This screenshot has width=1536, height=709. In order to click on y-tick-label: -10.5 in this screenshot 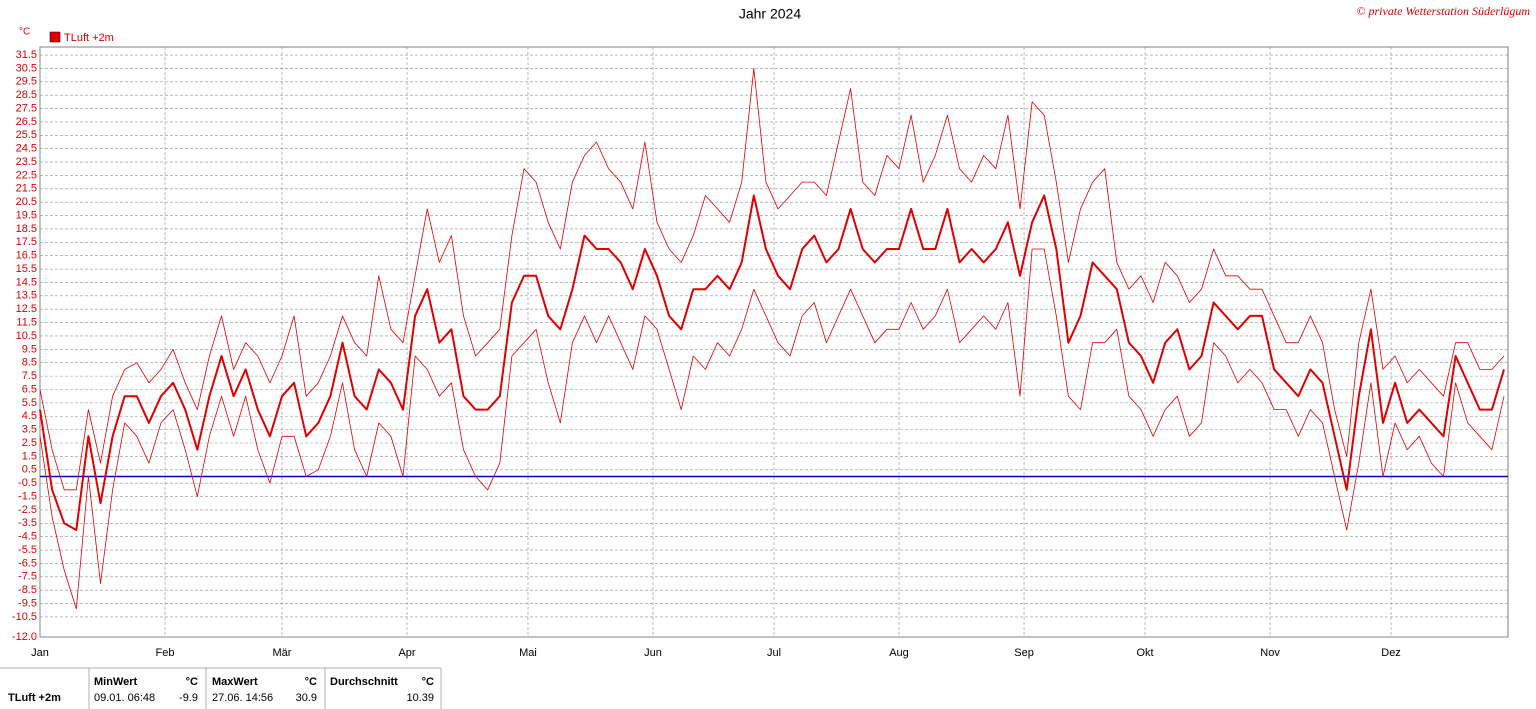, I will do `click(24, 617)`.